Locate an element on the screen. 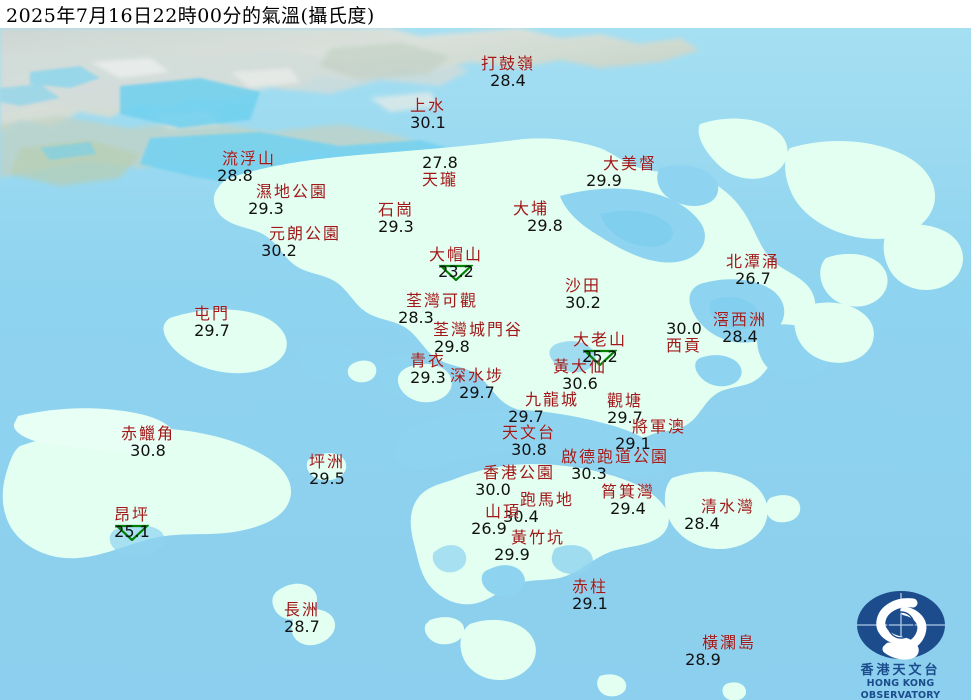 The image size is (971, 700). station-marker: 沙田 30.2 is located at coordinates (583, 294).